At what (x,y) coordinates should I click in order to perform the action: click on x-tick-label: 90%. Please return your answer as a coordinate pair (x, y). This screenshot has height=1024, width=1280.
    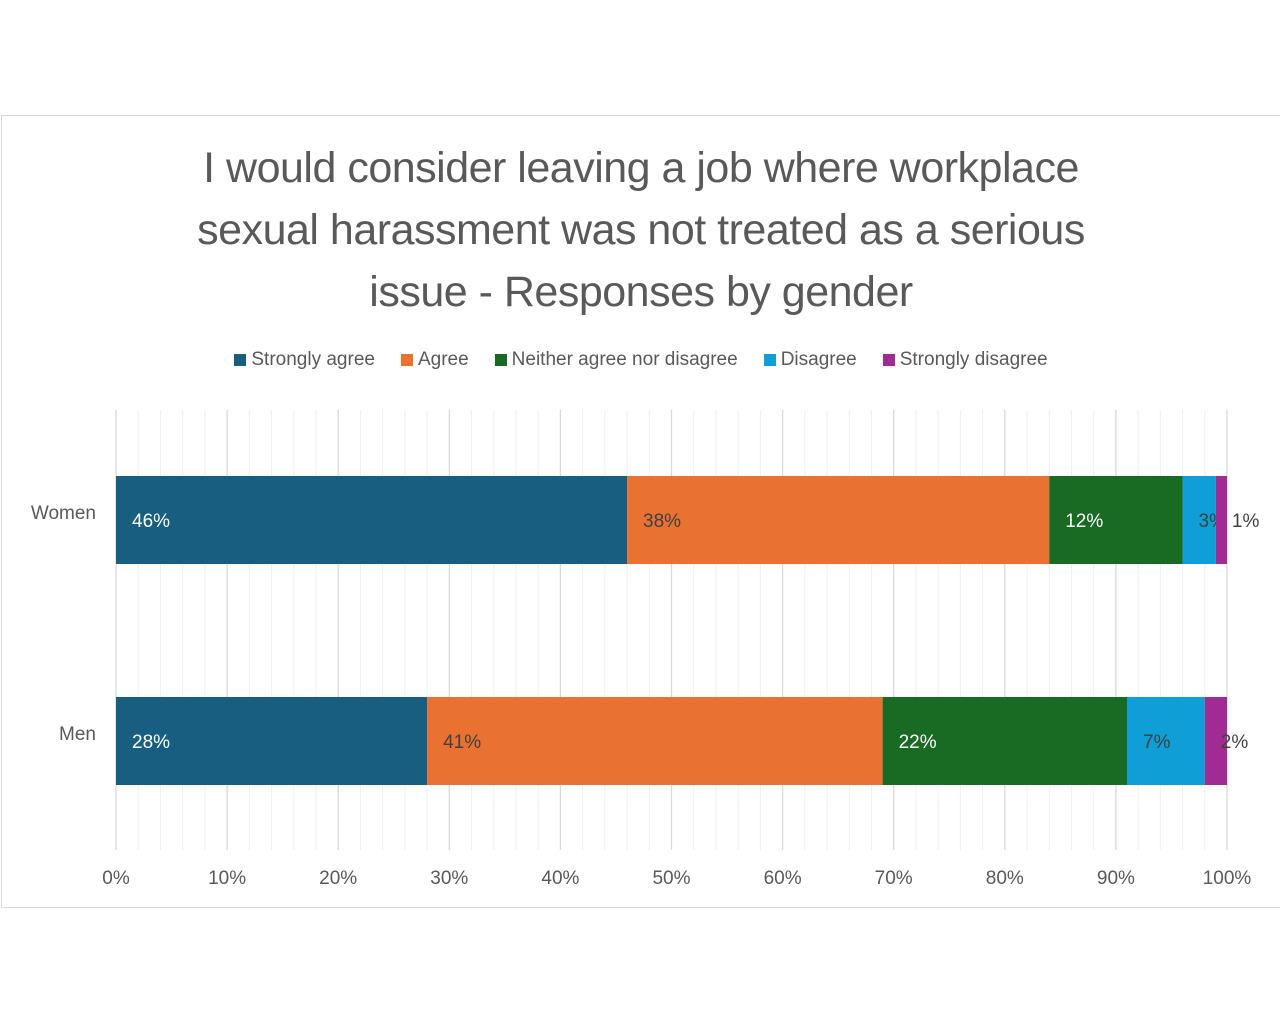
    Looking at the image, I should click on (1116, 878).